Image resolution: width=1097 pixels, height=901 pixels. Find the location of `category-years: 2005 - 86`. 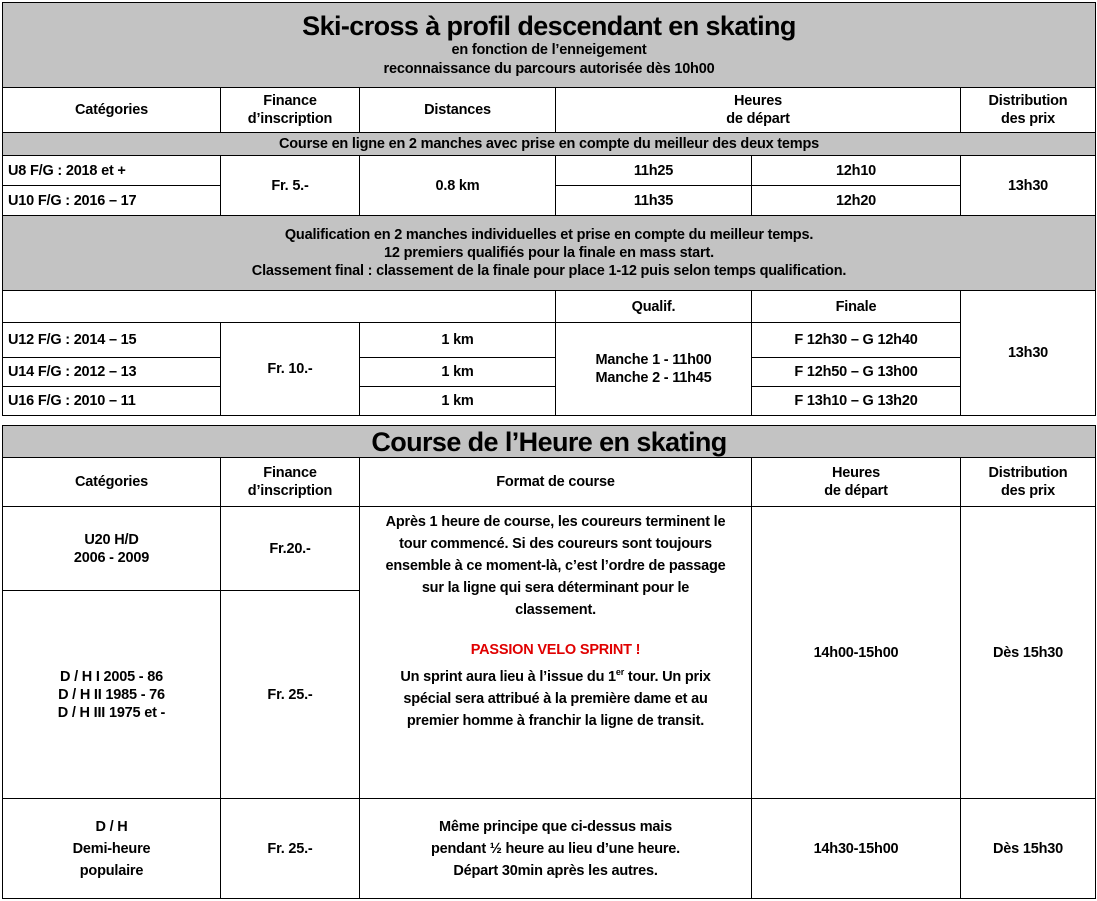

category-years: 2005 - 86 is located at coordinates (131, 676).